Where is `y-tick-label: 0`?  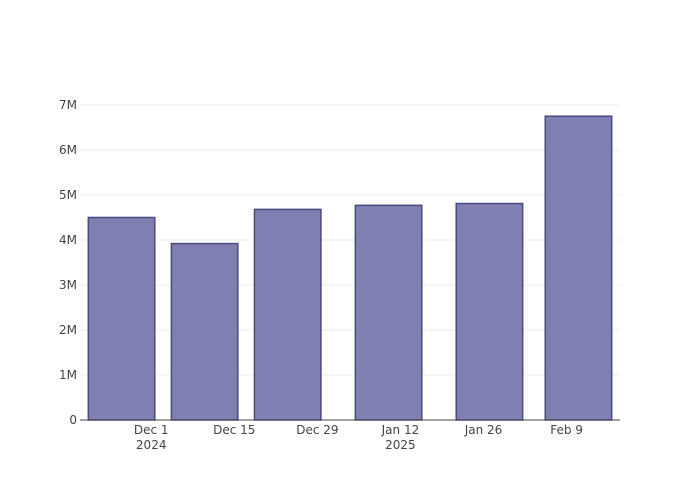
y-tick-label: 0 is located at coordinates (73, 420).